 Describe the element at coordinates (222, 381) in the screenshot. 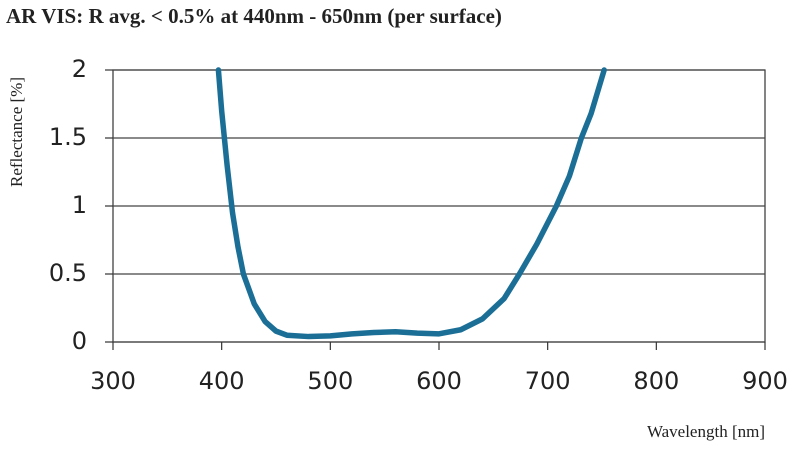

I see `x-tick-label: 400` at that location.